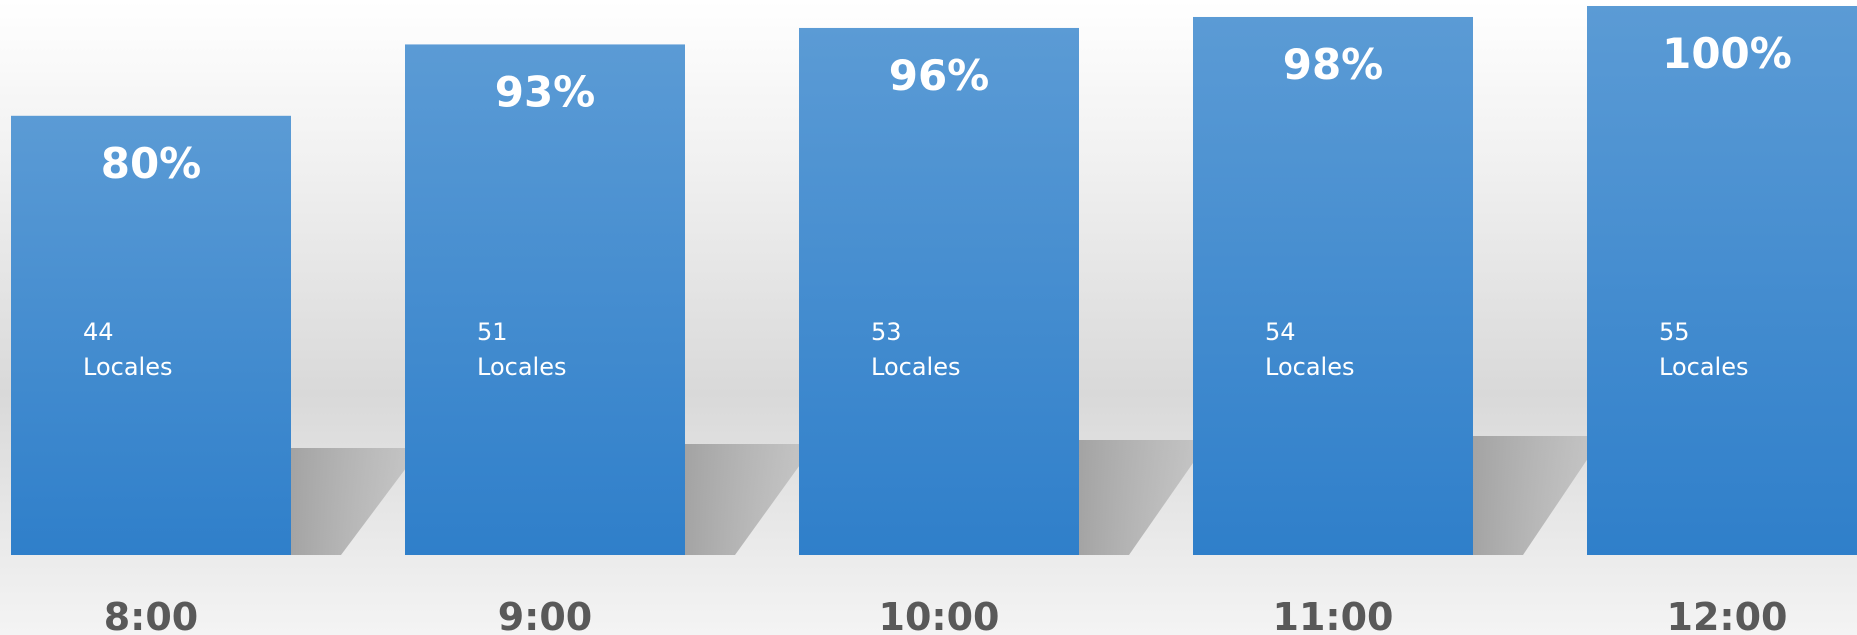  What do you see at coordinates (545, 91) in the screenshot?
I see `value-label: 93%` at bounding box center [545, 91].